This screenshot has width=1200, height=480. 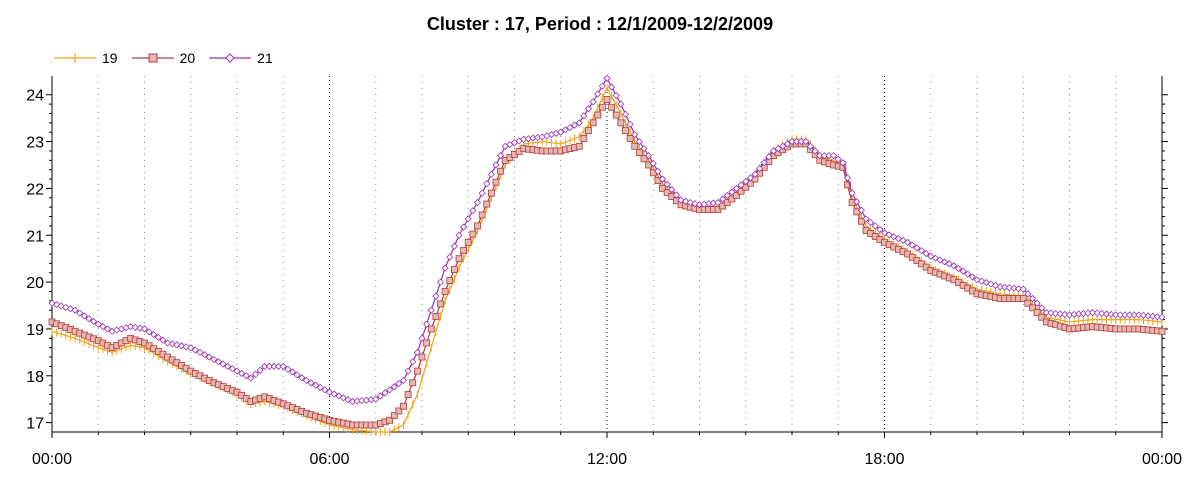 What do you see at coordinates (86, 58) in the screenshot?
I see `legend-item-19: 19` at bounding box center [86, 58].